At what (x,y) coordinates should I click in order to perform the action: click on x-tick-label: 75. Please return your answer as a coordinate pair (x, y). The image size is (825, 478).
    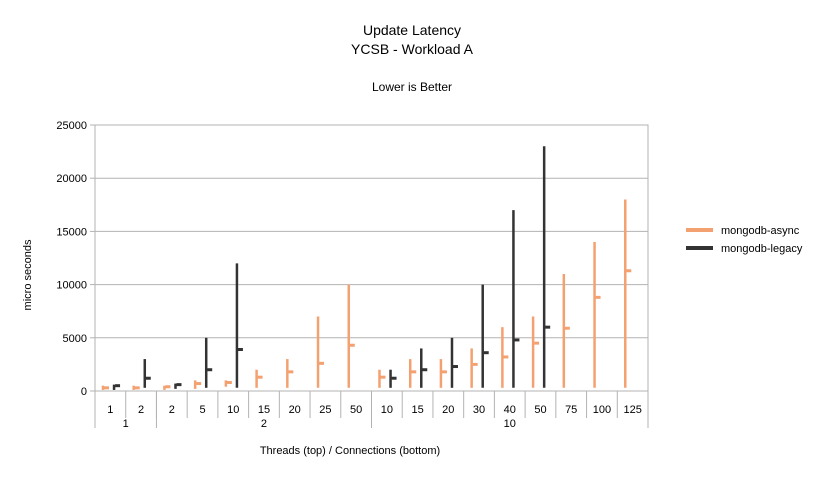
    Looking at the image, I should click on (571, 410).